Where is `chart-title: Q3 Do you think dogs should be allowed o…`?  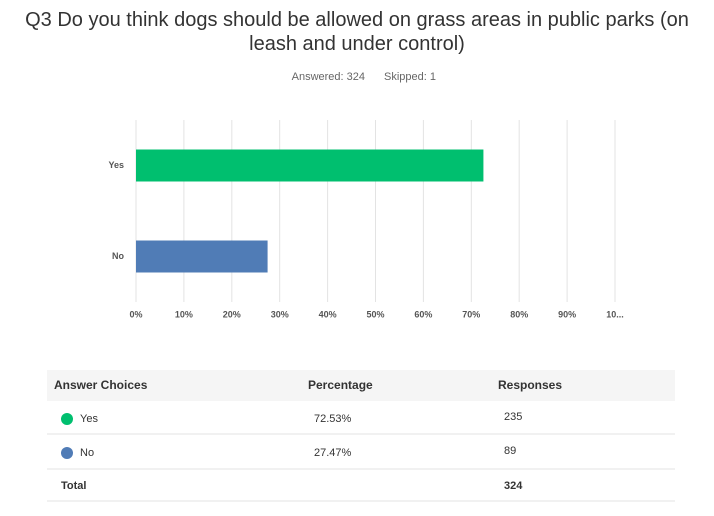 chart-title: Q3 Do you think dogs should be allowed o… is located at coordinates (357, 32).